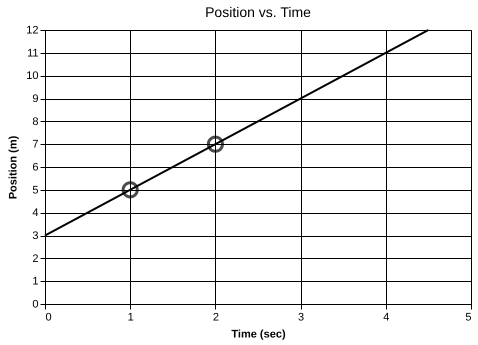 The image size is (478, 345). What do you see at coordinates (35, 168) in the screenshot?
I see `y-tick-label: 6` at bounding box center [35, 168].